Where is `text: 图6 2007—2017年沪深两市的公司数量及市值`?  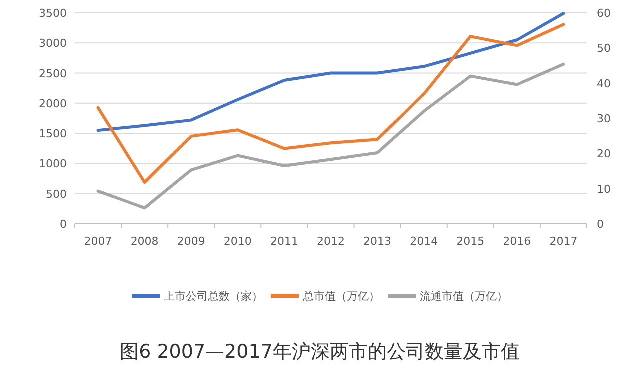
text: 图6 2007—2017年沪深两市的公司数量及市值 is located at coordinates (320, 352).